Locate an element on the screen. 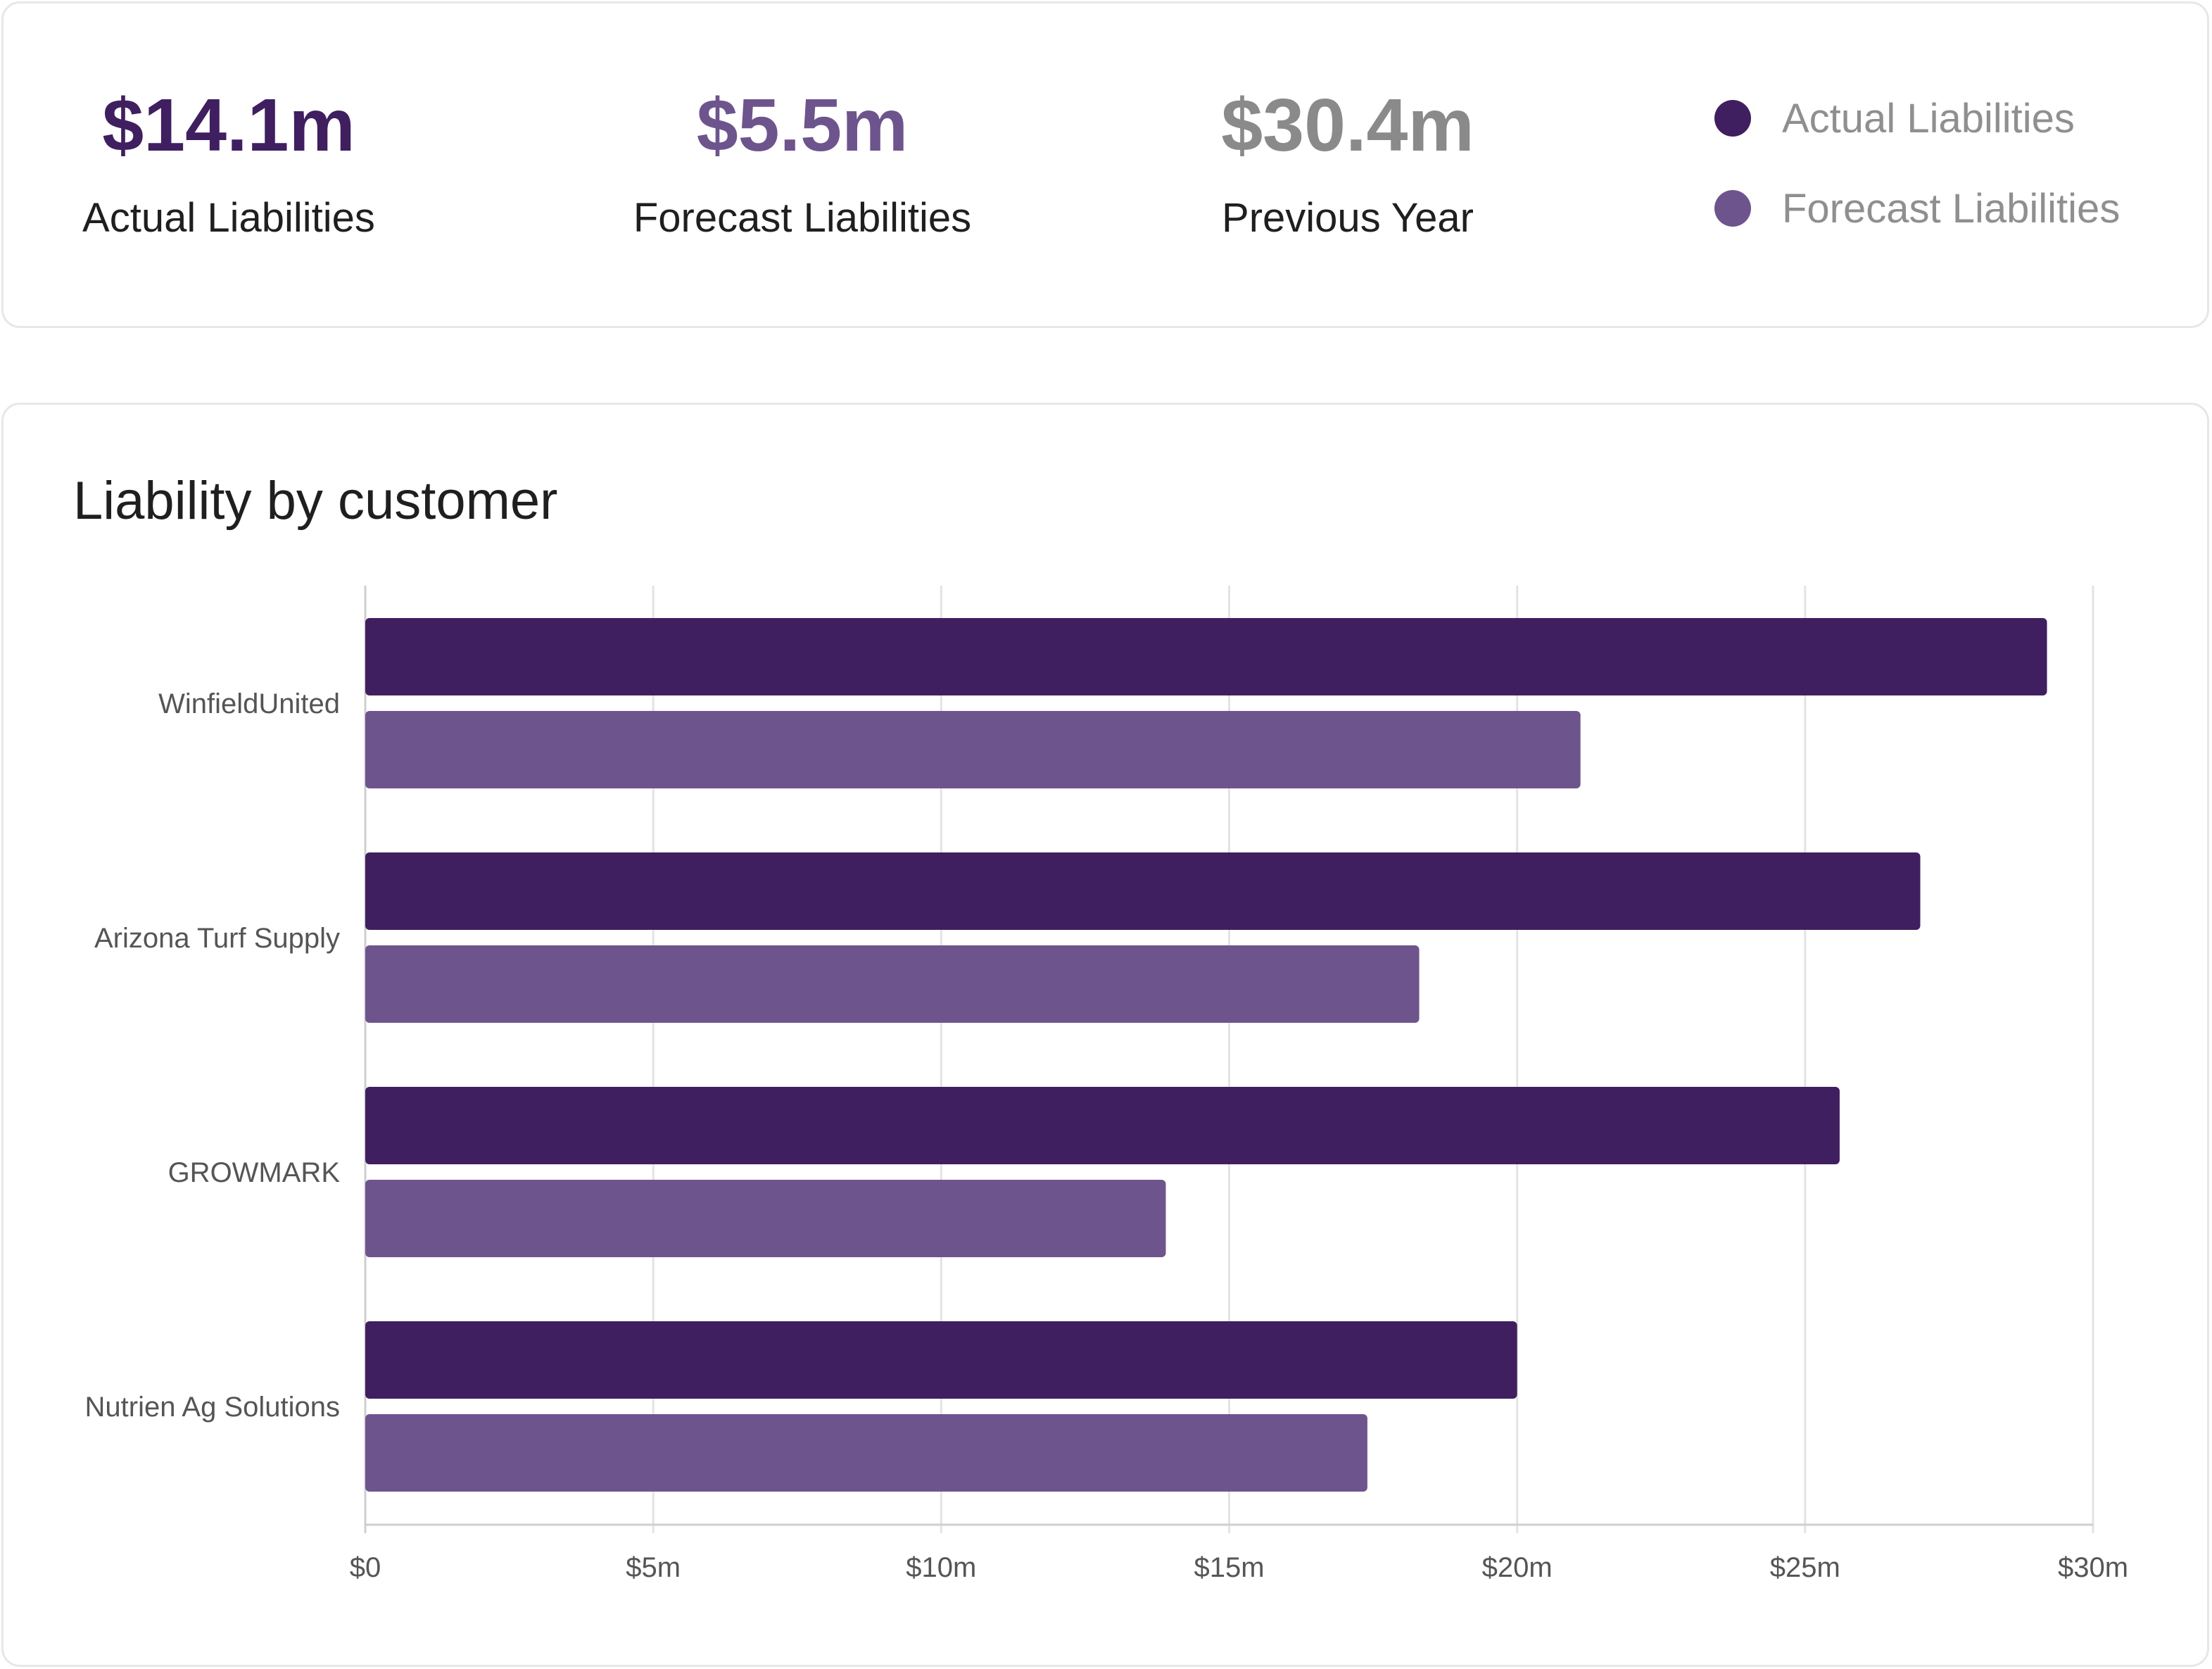 This screenshot has height=1669, width=2212. kpi-label: Actual Liabilities is located at coordinates (229, 218).